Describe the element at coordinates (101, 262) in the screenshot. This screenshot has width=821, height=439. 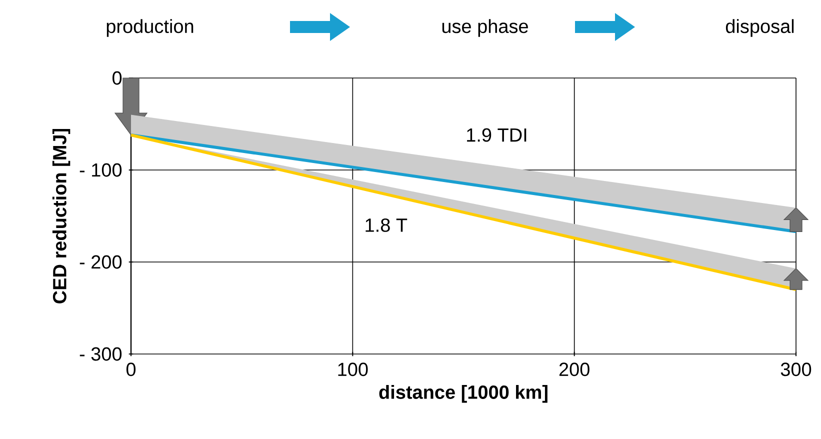
I see `y-tick-label: - 200` at that location.